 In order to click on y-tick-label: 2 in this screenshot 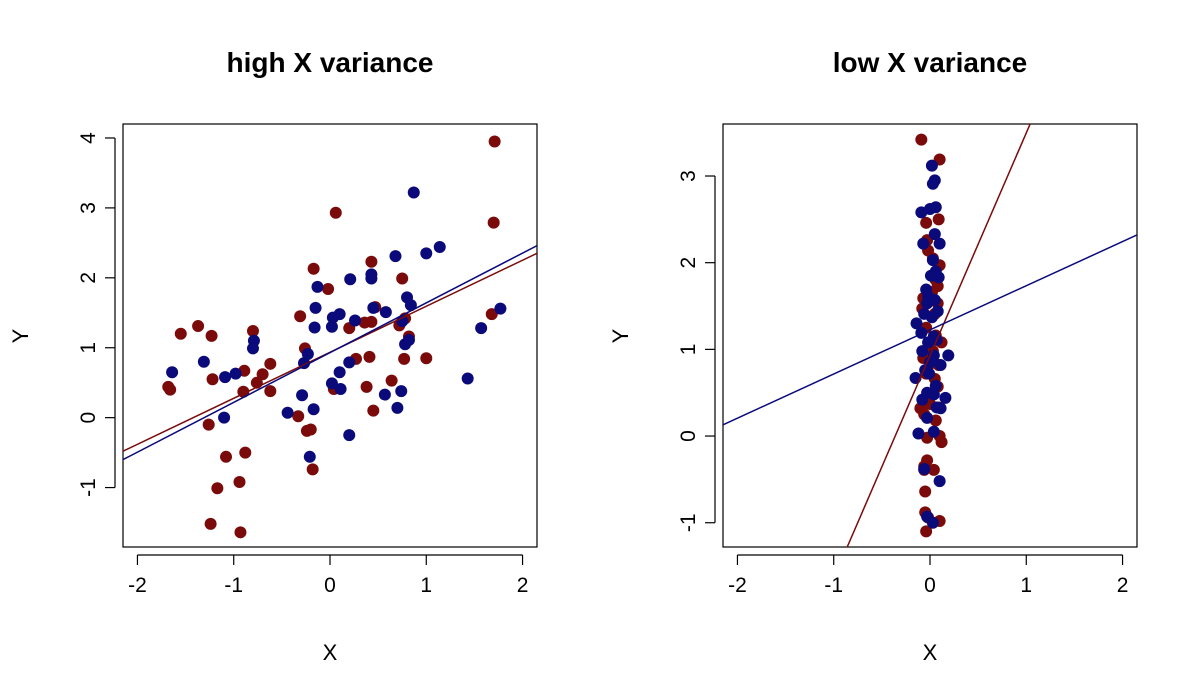, I will do `click(688, 263)`.